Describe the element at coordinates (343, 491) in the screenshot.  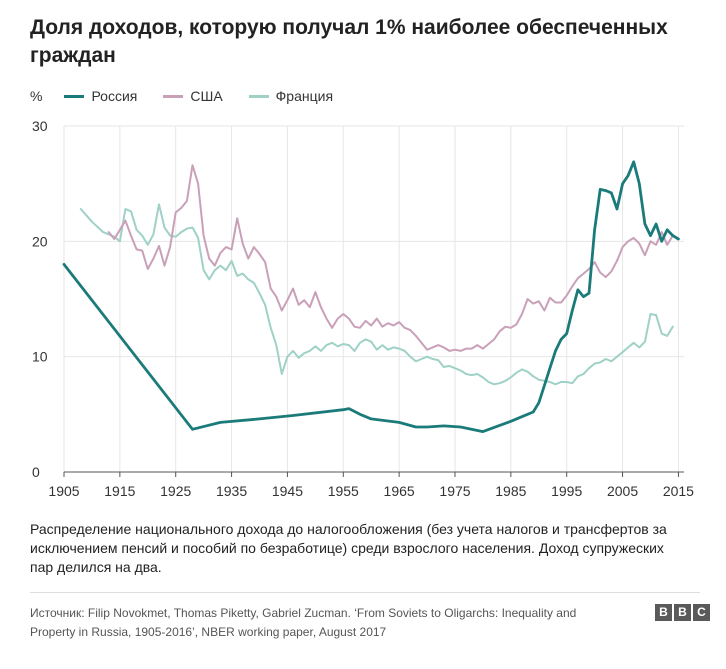
I see `x-tick-label: 1955` at that location.